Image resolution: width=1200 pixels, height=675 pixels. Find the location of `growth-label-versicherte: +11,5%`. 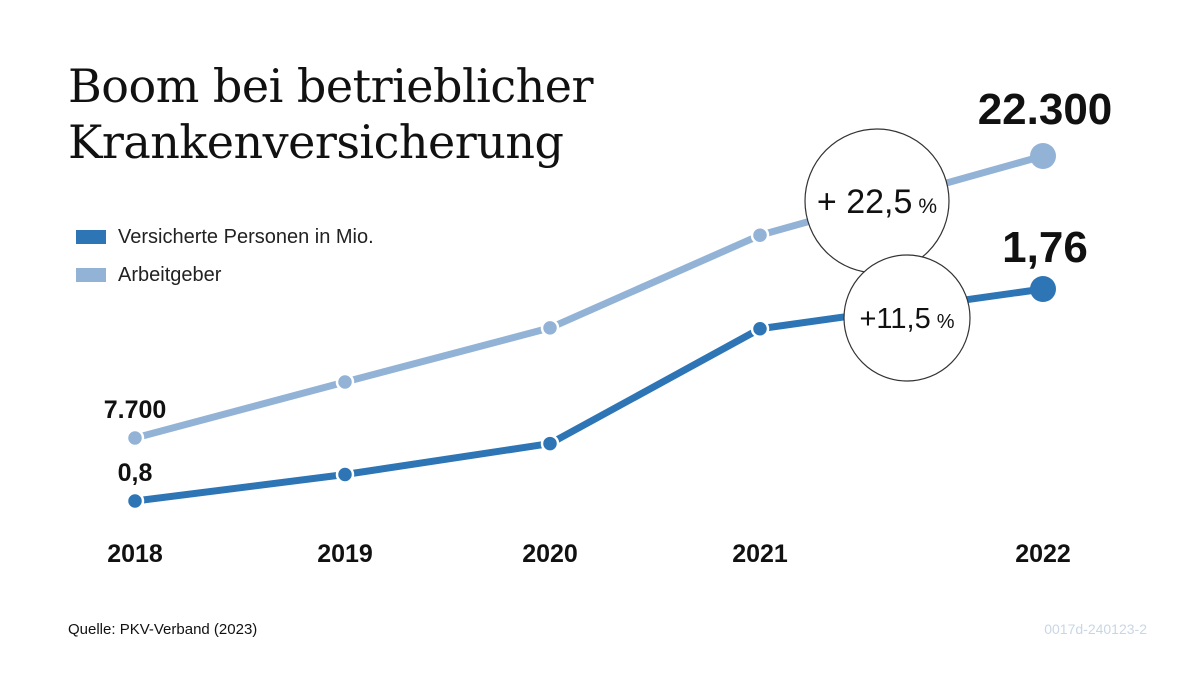

growth-label-versicherte: +11,5% is located at coordinates (906, 319).